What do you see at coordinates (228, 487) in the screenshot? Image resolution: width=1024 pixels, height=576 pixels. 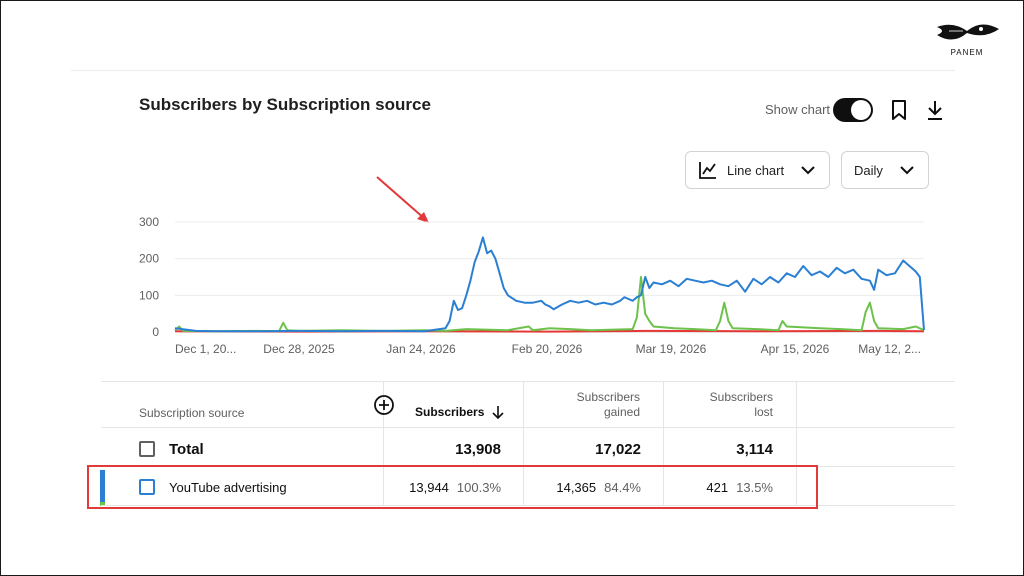 I see `row-label: YouTube advertising` at bounding box center [228, 487].